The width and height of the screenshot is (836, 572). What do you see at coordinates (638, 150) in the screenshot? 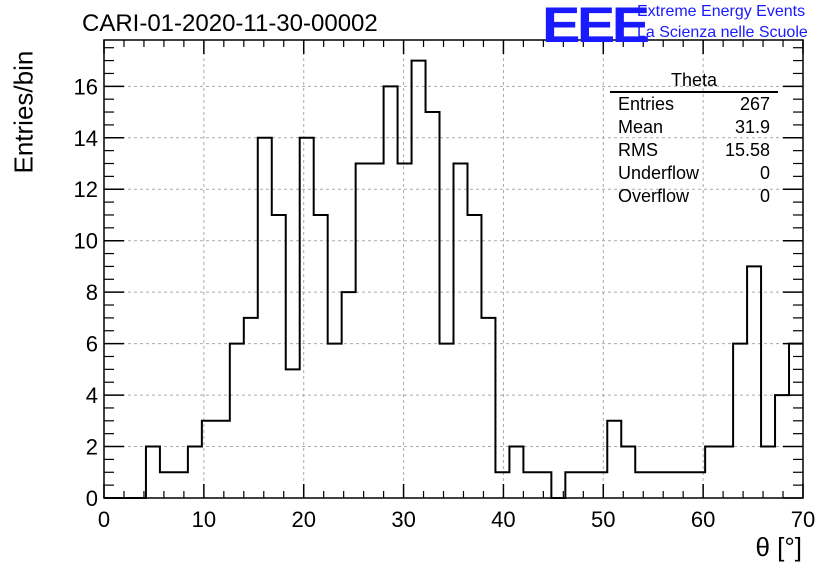
I see `stats-label: RMS` at bounding box center [638, 150].